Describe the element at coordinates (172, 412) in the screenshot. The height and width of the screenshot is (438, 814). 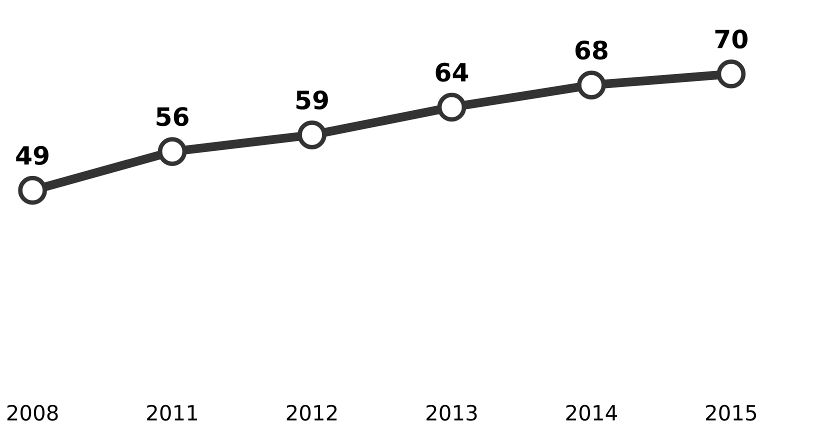
I see `x-tick-label: 2011` at that location.